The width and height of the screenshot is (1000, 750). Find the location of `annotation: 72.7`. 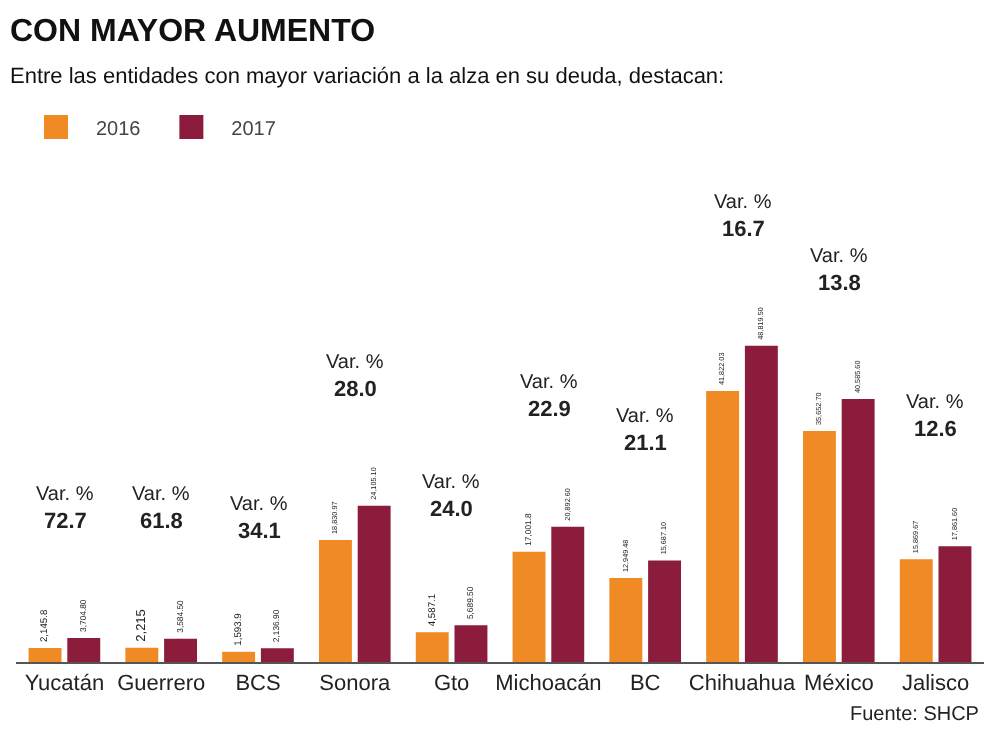

annotation: 72.7 is located at coordinates (65, 522).